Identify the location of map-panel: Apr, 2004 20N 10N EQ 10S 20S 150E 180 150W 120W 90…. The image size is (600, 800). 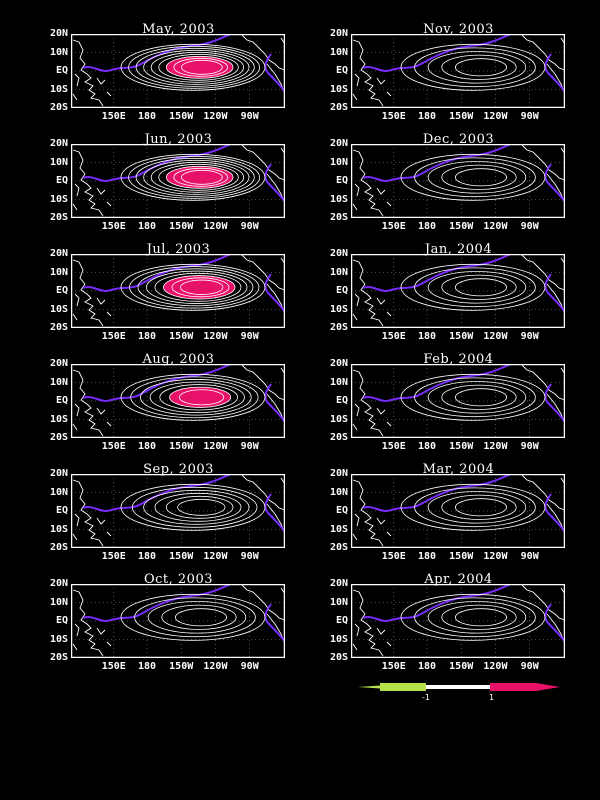
(422, 624).